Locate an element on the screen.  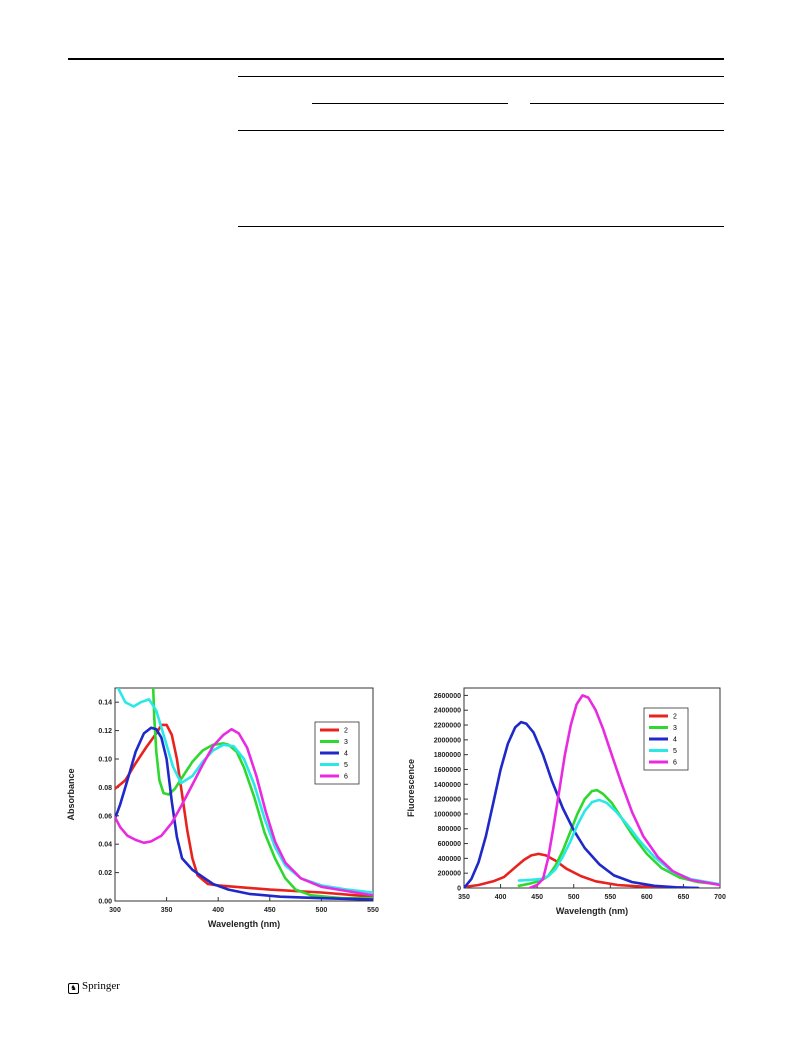
table-group-rule-left is located at coordinates (410, 103).